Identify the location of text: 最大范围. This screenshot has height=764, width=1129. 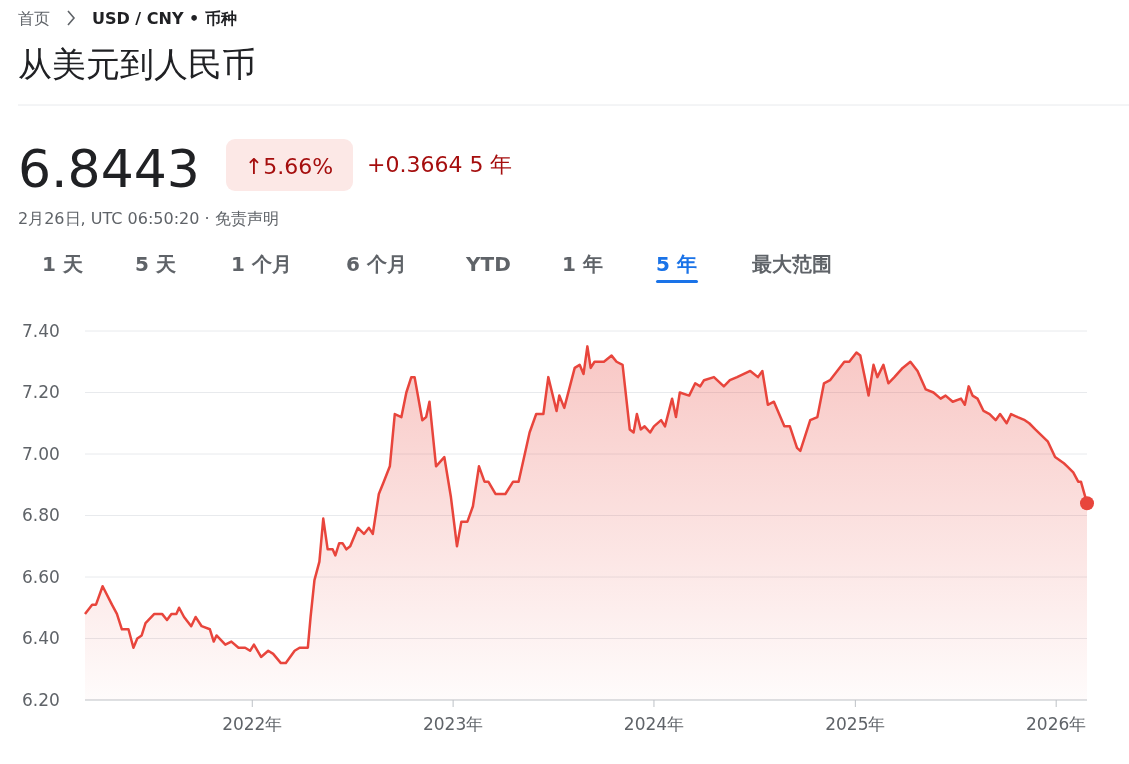
(791, 264).